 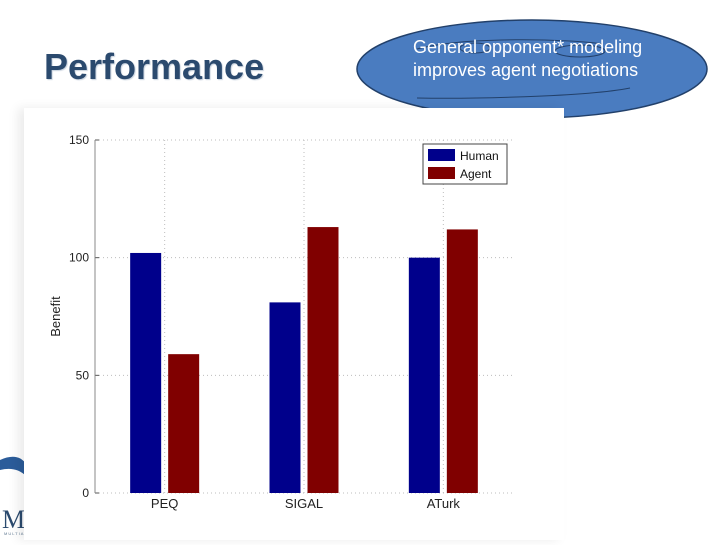 I want to click on legend-label-agent: Agent, so click(x=476, y=174).